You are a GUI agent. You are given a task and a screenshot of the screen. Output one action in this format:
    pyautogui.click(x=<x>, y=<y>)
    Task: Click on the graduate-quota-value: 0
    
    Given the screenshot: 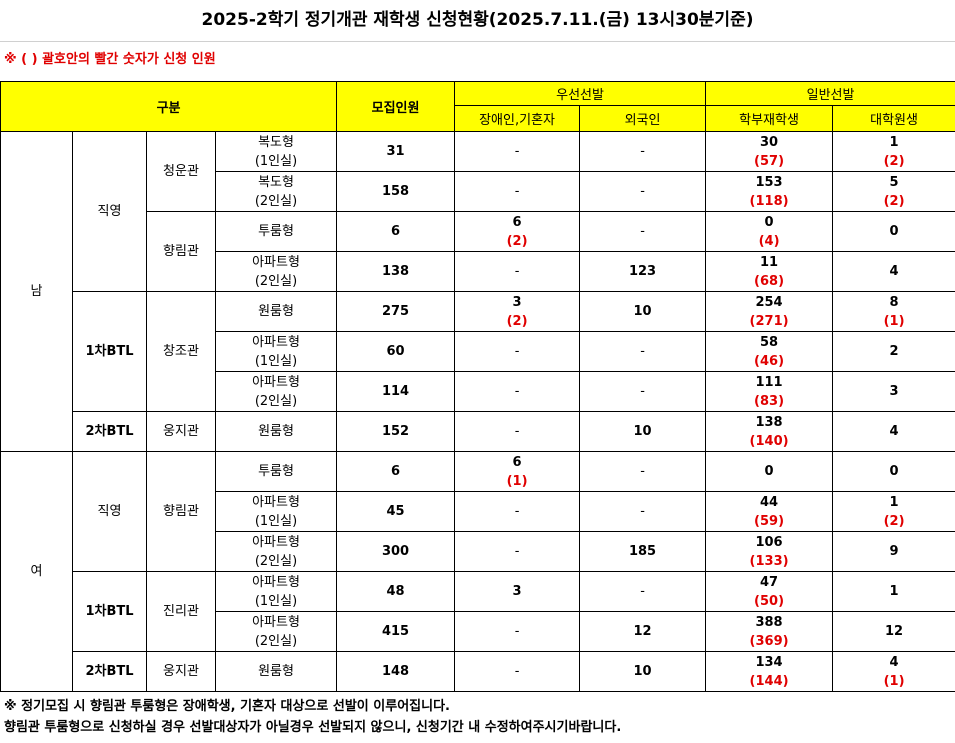 What is the action you would take?
    pyautogui.click(x=894, y=231)
    